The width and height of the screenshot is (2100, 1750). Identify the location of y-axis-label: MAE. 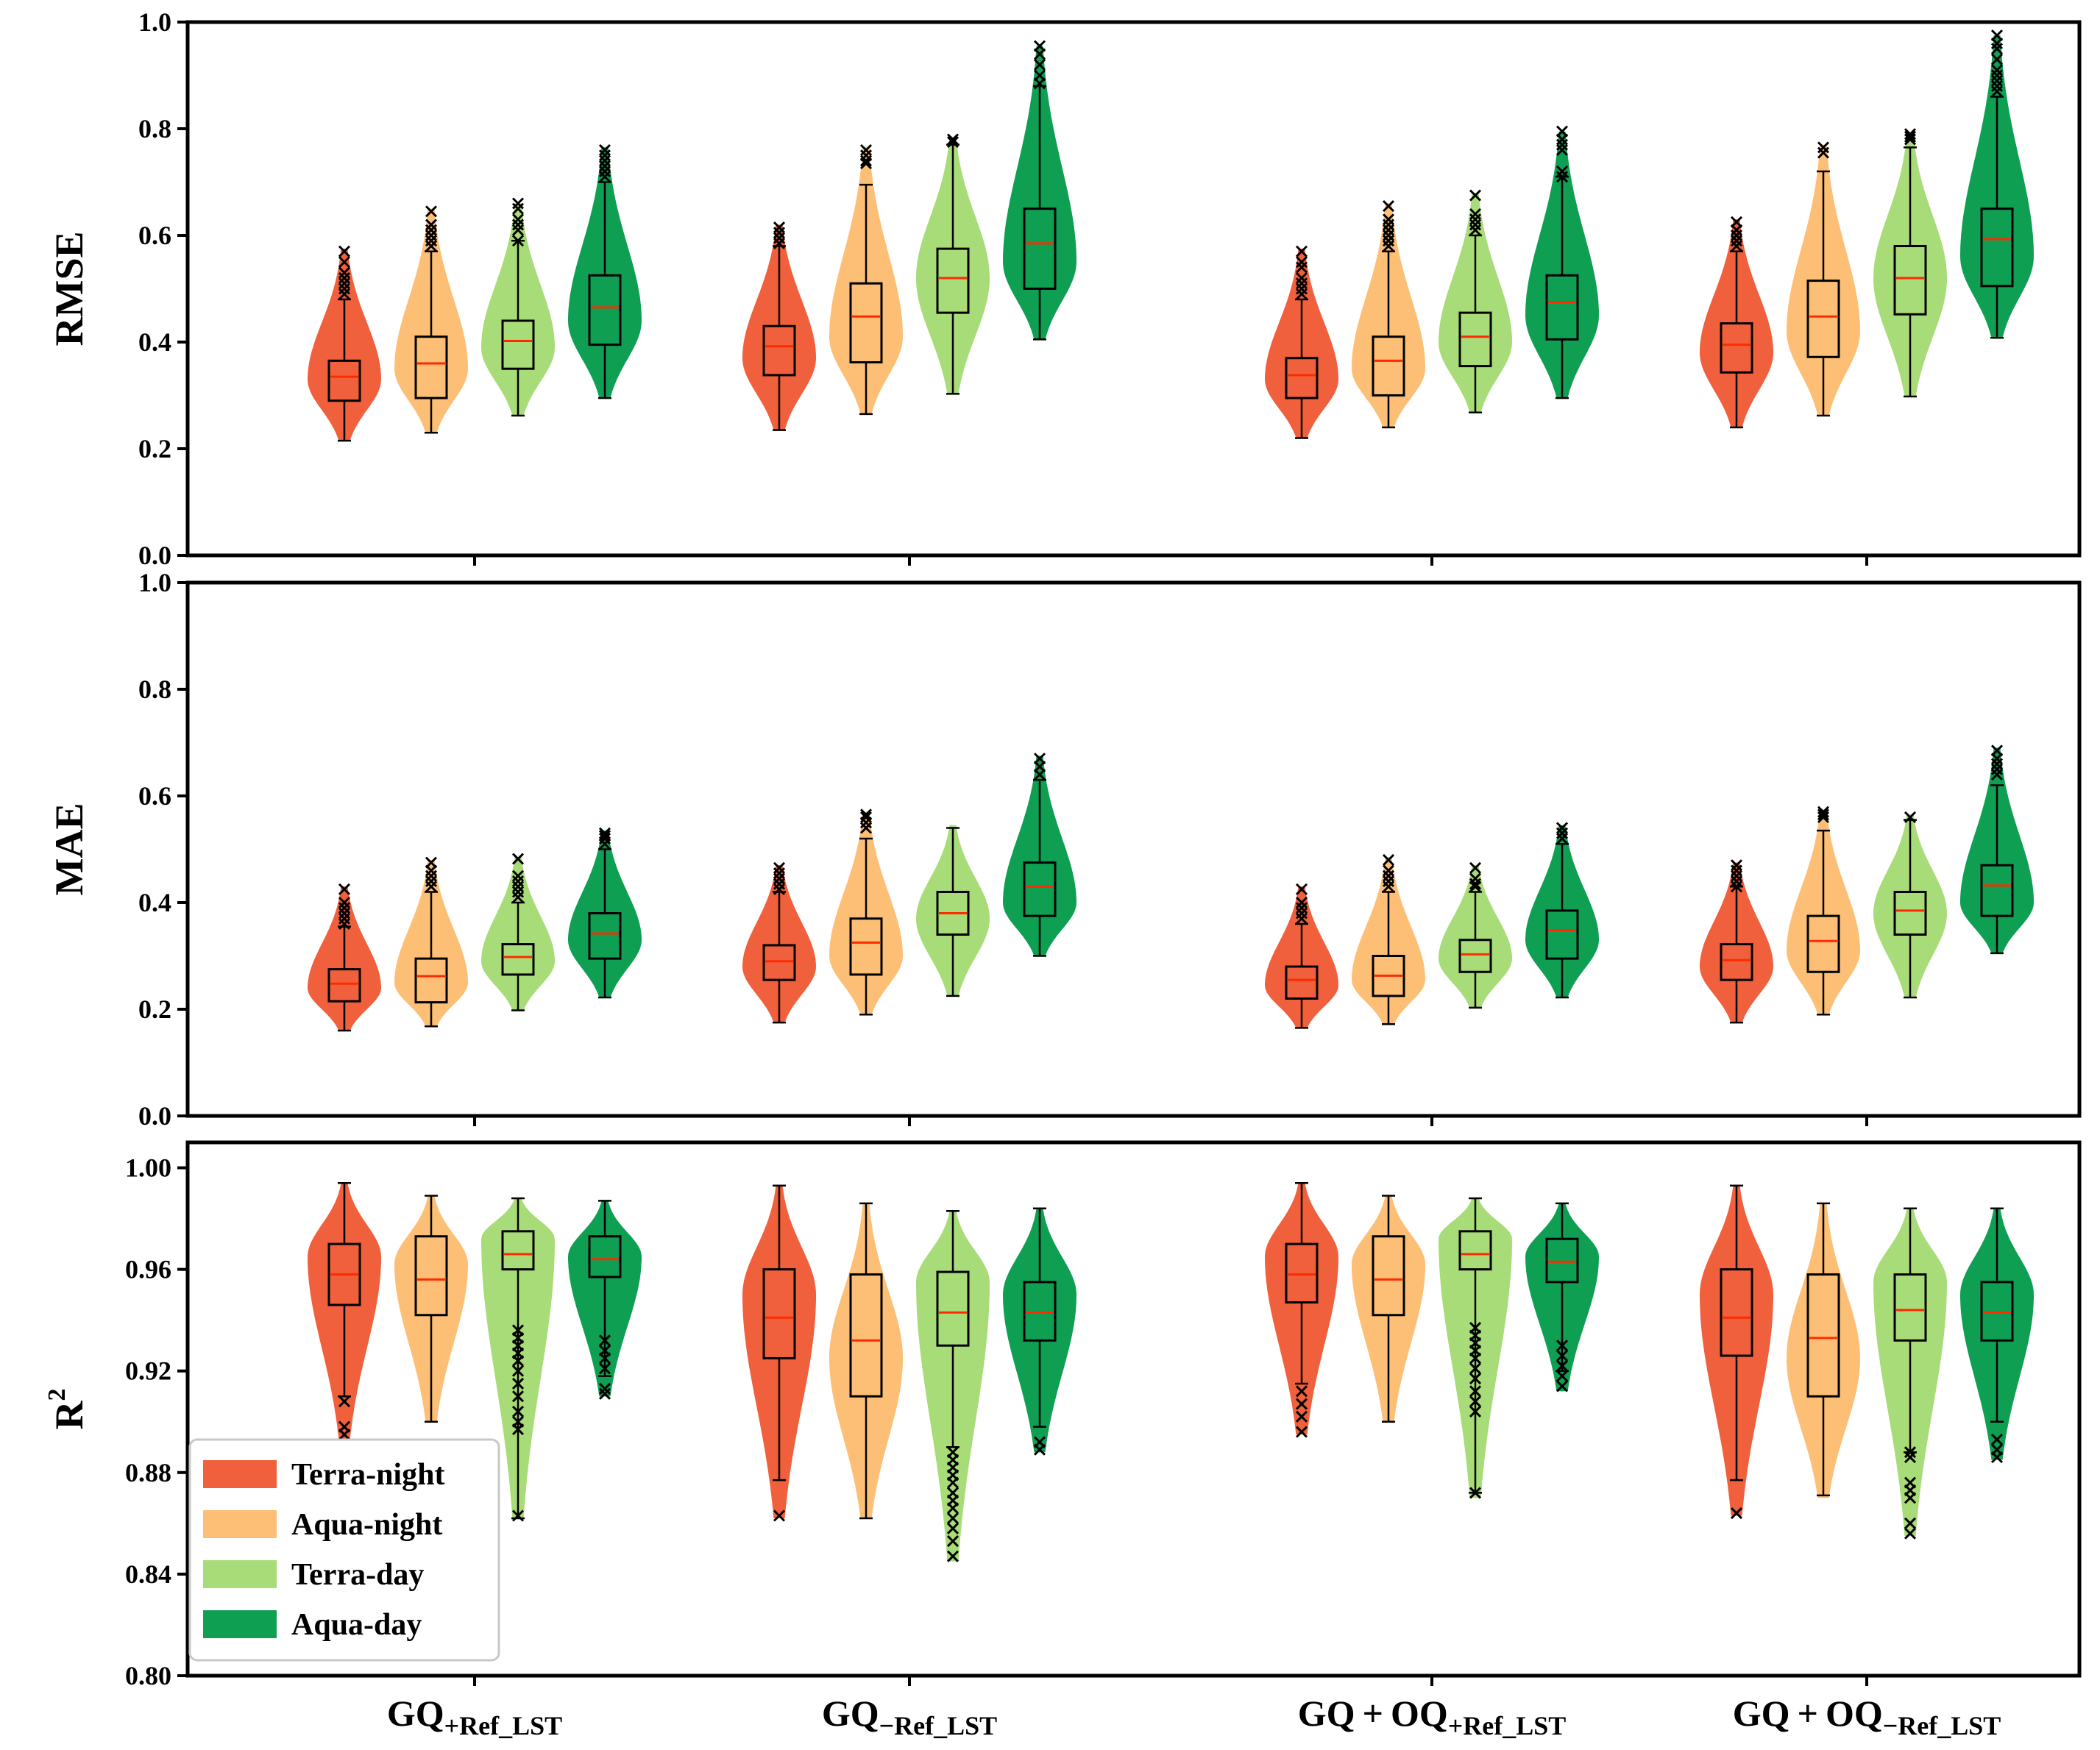
(69, 849).